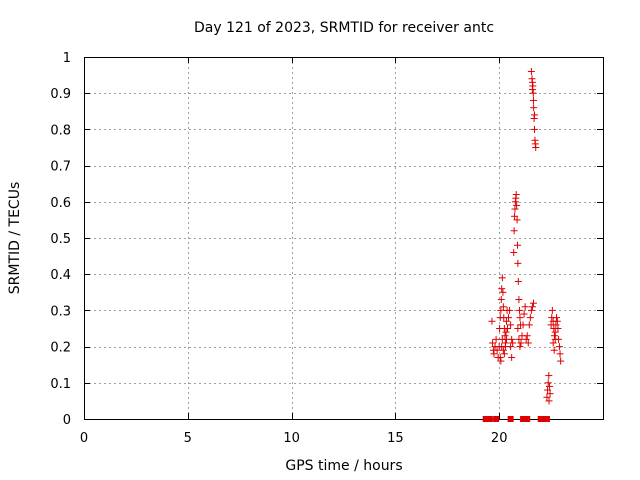 The height and width of the screenshot is (480, 640). What do you see at coordinates (15, 238) in the screenshot?
I see `y-axis-label: SRMTID / TECUs` at bounding box center [15, 238].